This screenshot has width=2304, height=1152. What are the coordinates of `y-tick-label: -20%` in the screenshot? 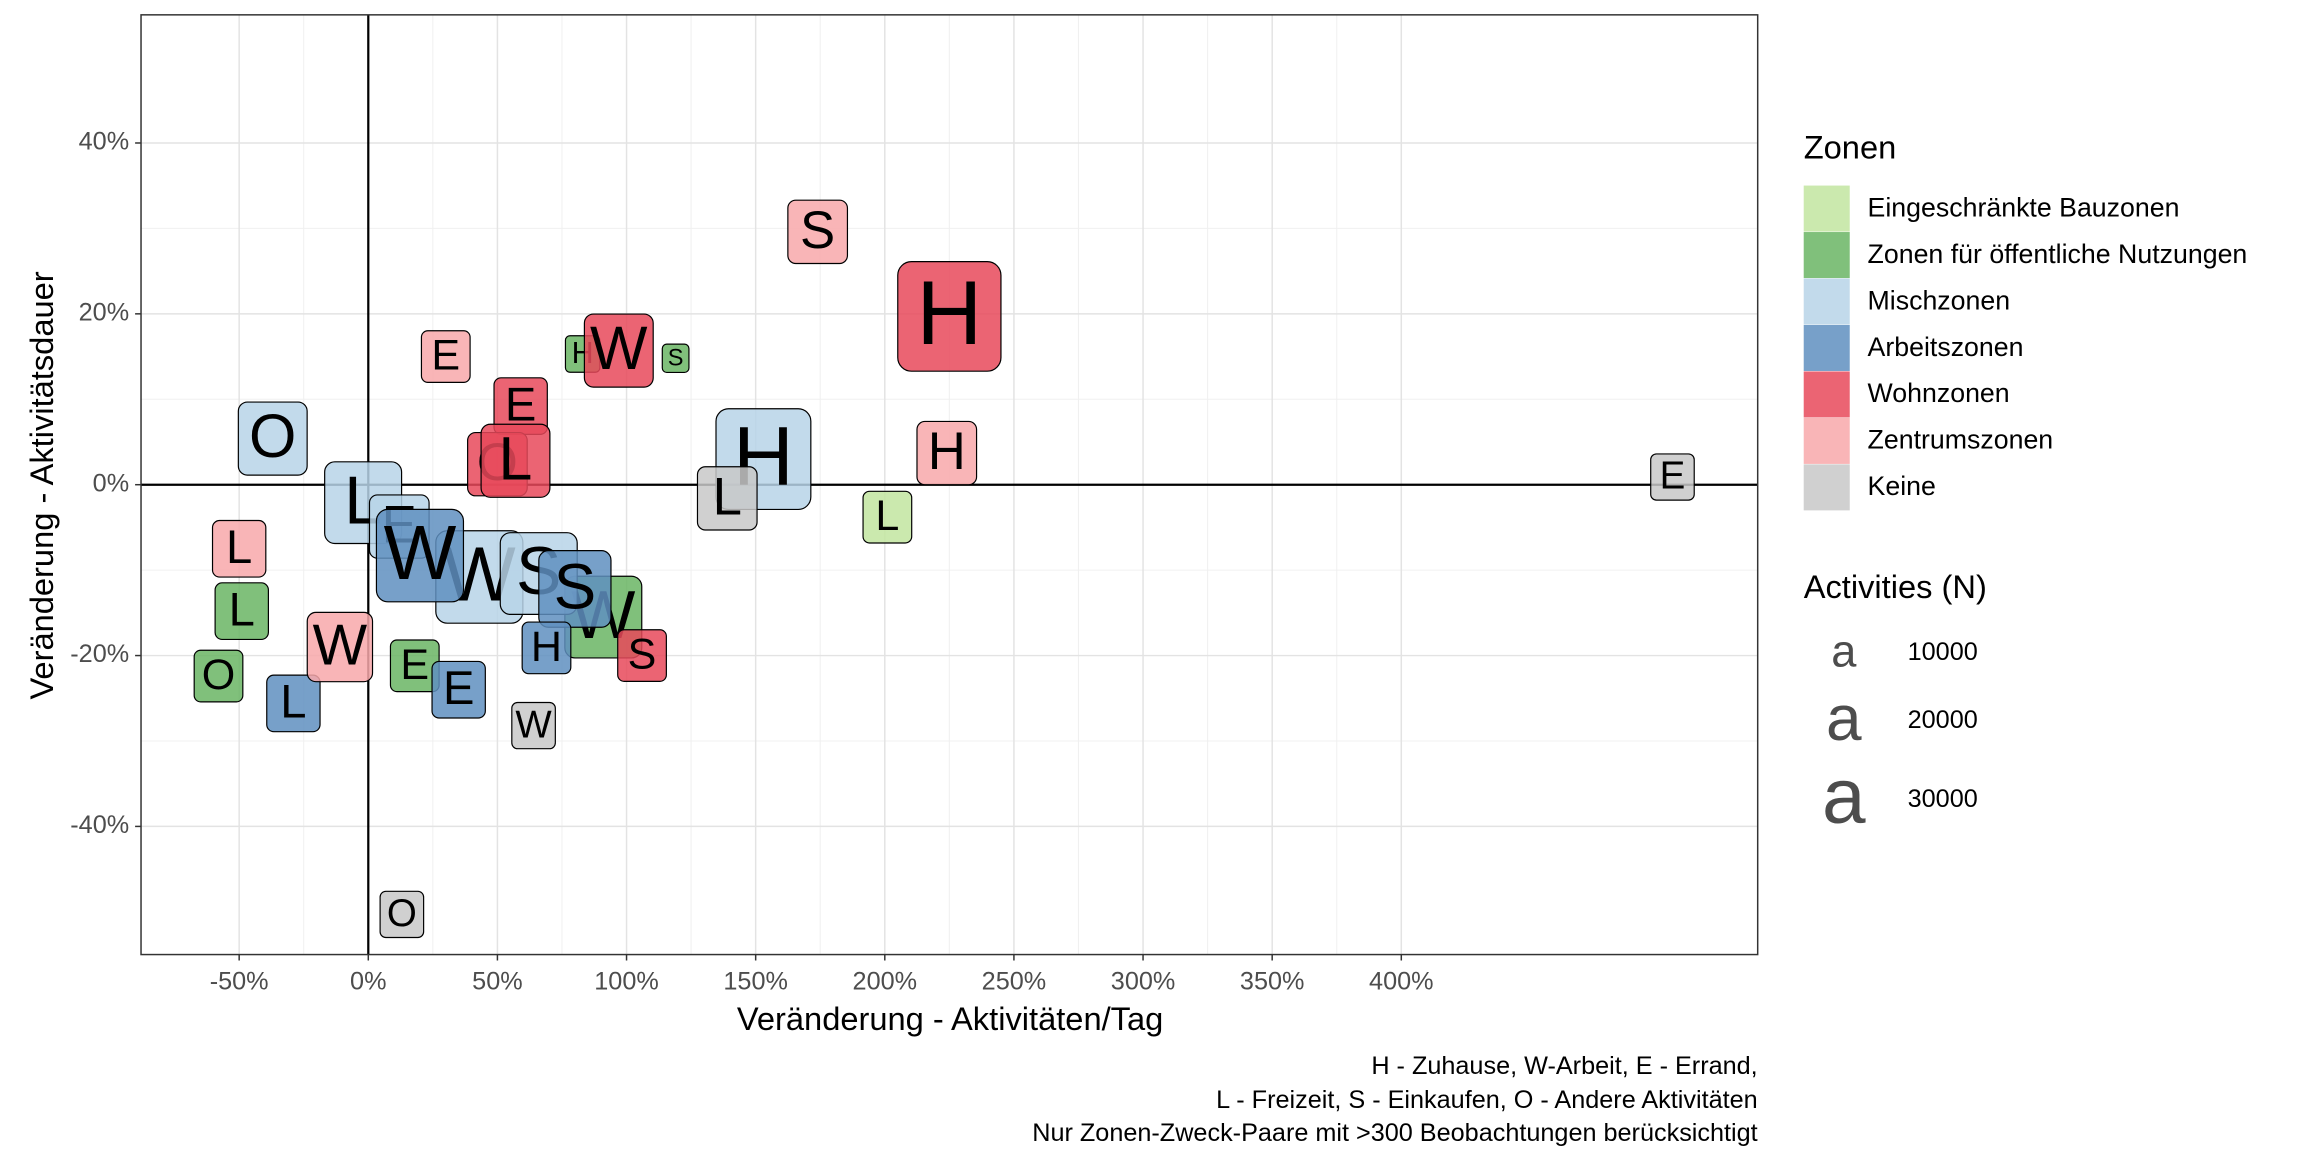 It's located at (99, 654).